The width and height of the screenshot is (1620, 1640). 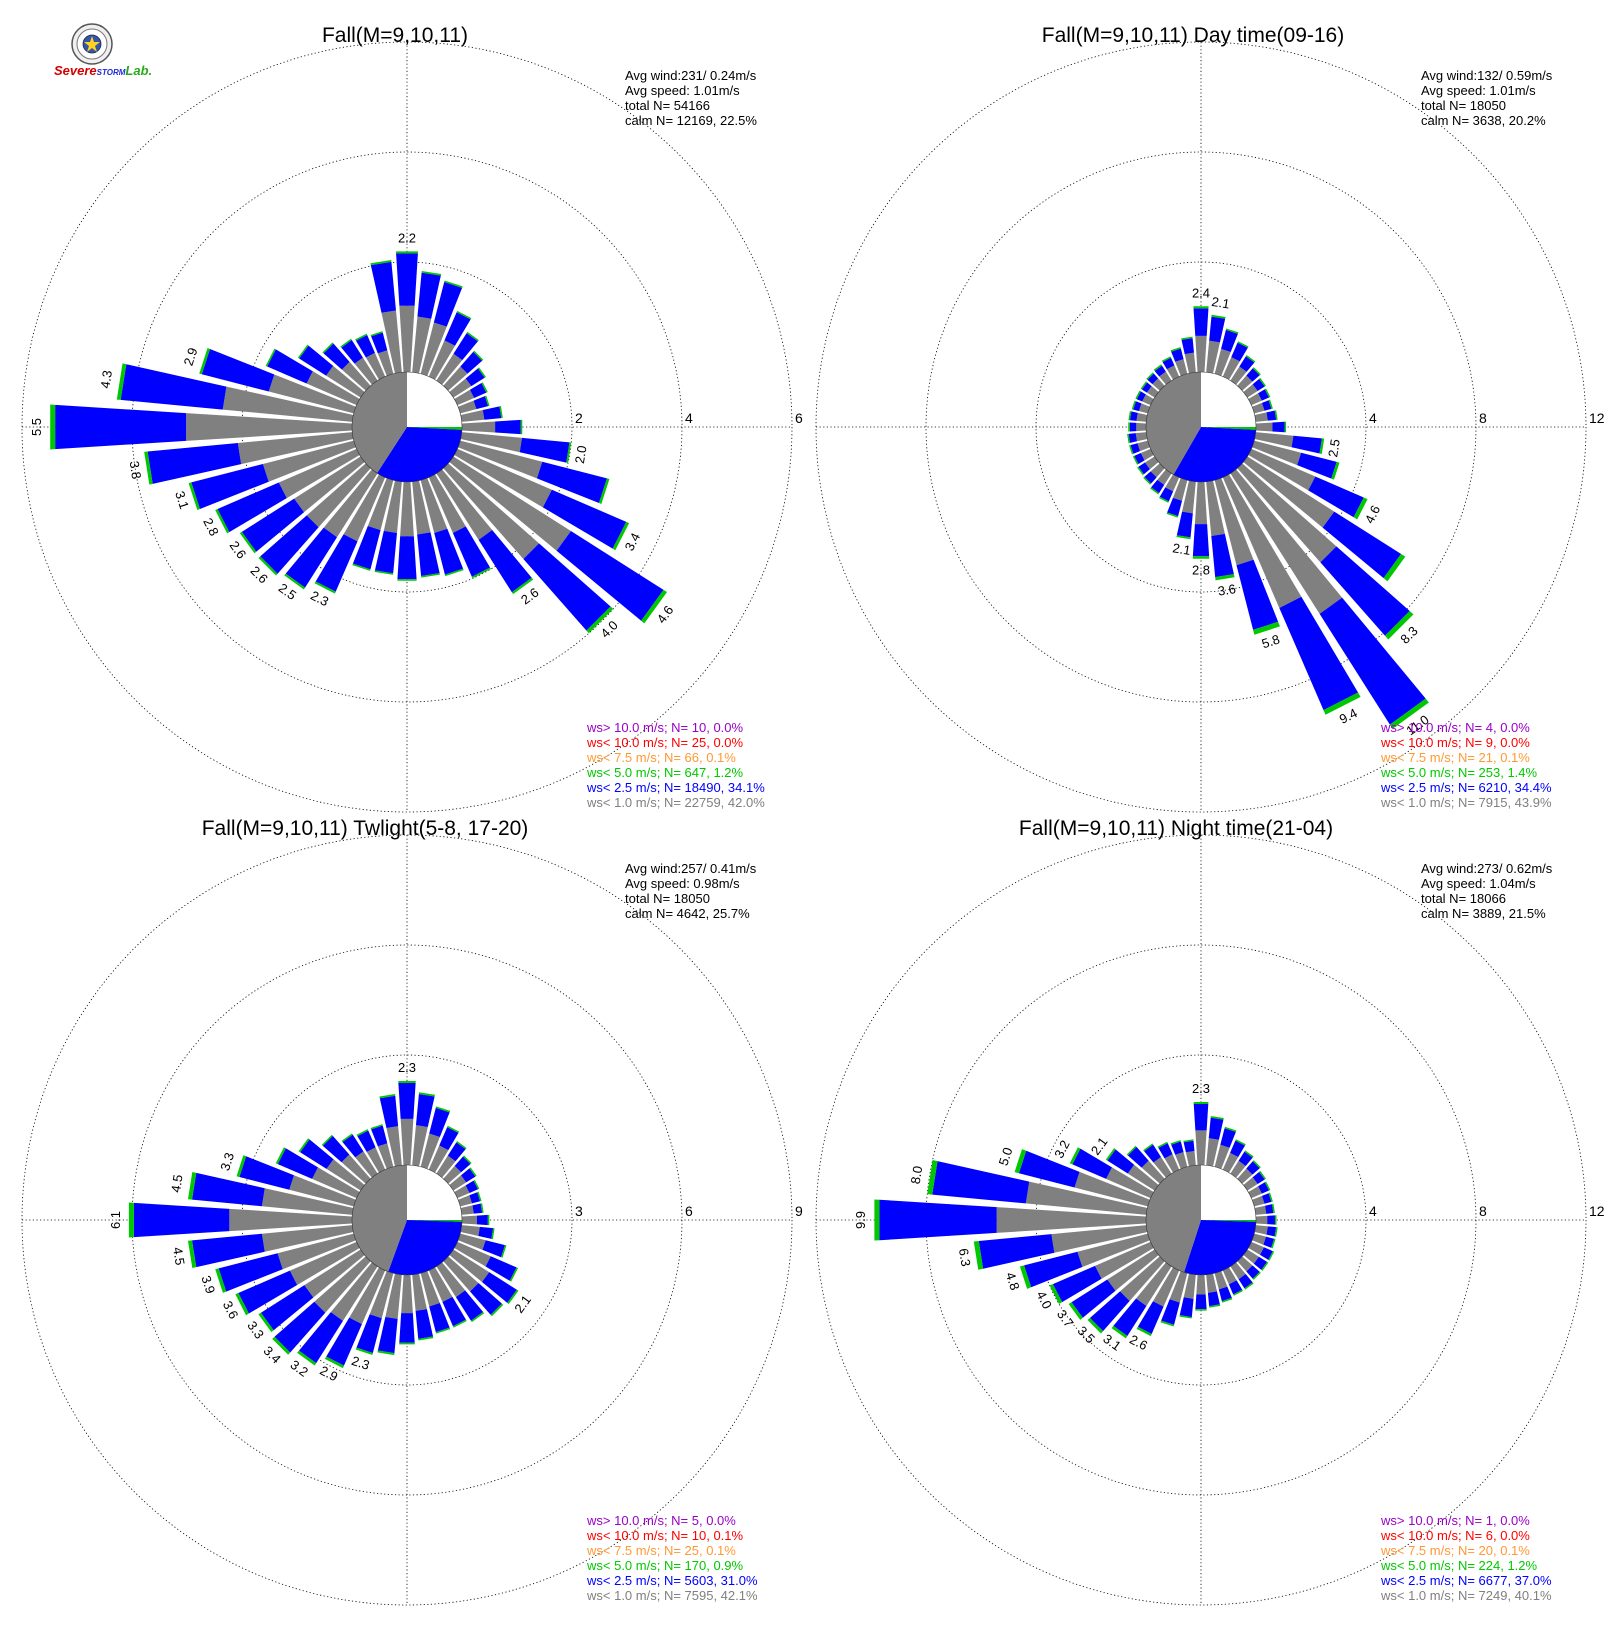 I want to click on legend-entry: ws< 2.5 m/s; N= 6677, 37.0%, so click(x=1466, y=1580).